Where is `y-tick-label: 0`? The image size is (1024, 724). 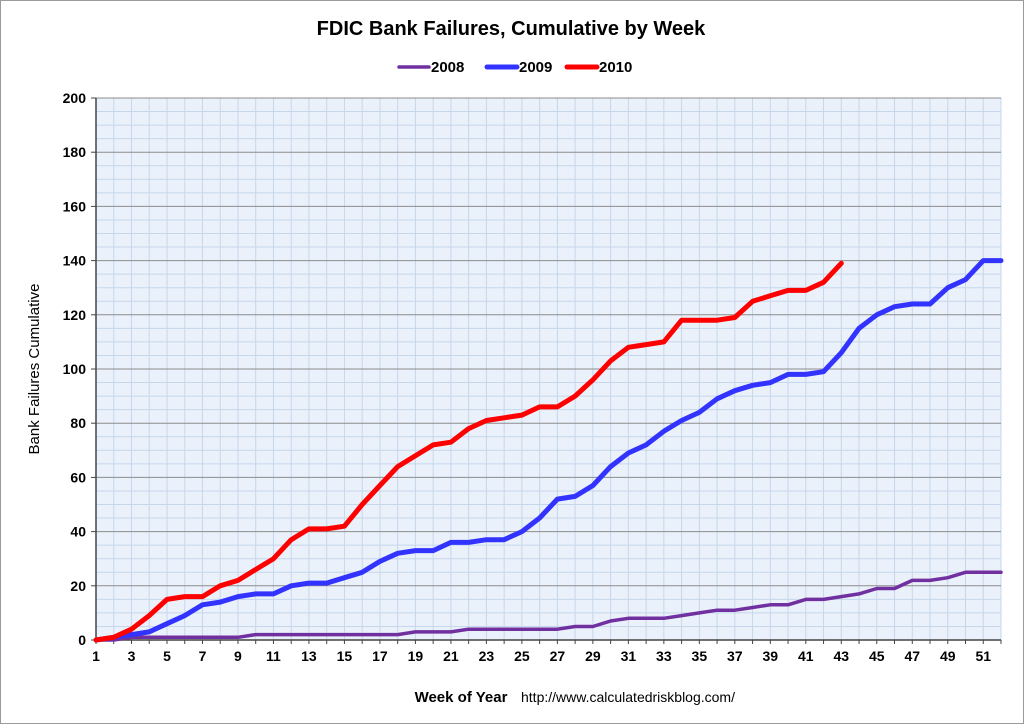 y-tick-label: 0 is located at coordinates (82, 640).